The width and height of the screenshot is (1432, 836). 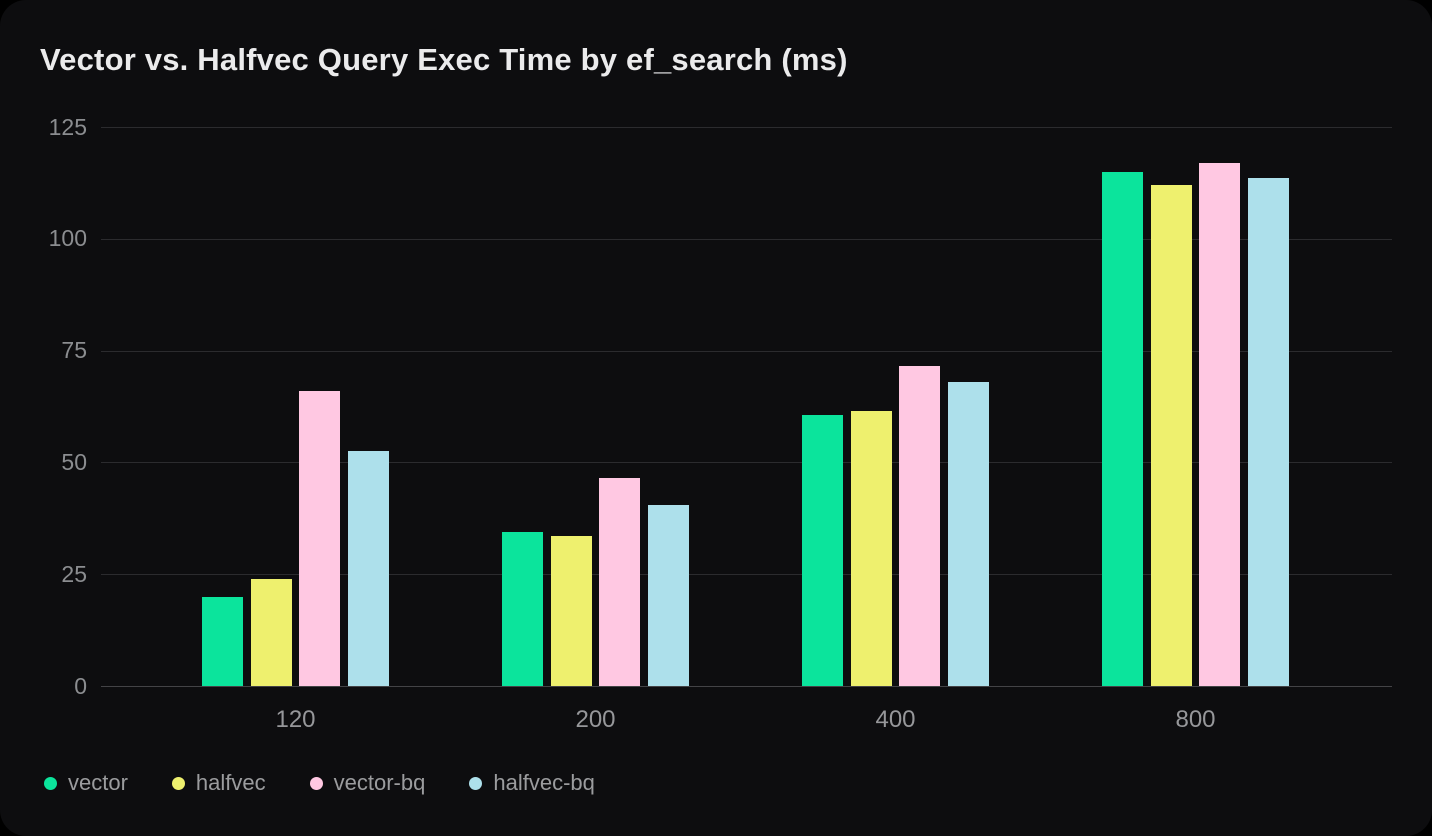 I want to click on legend-item-vector-bq: vector-bq, so click(x=367, y=783).